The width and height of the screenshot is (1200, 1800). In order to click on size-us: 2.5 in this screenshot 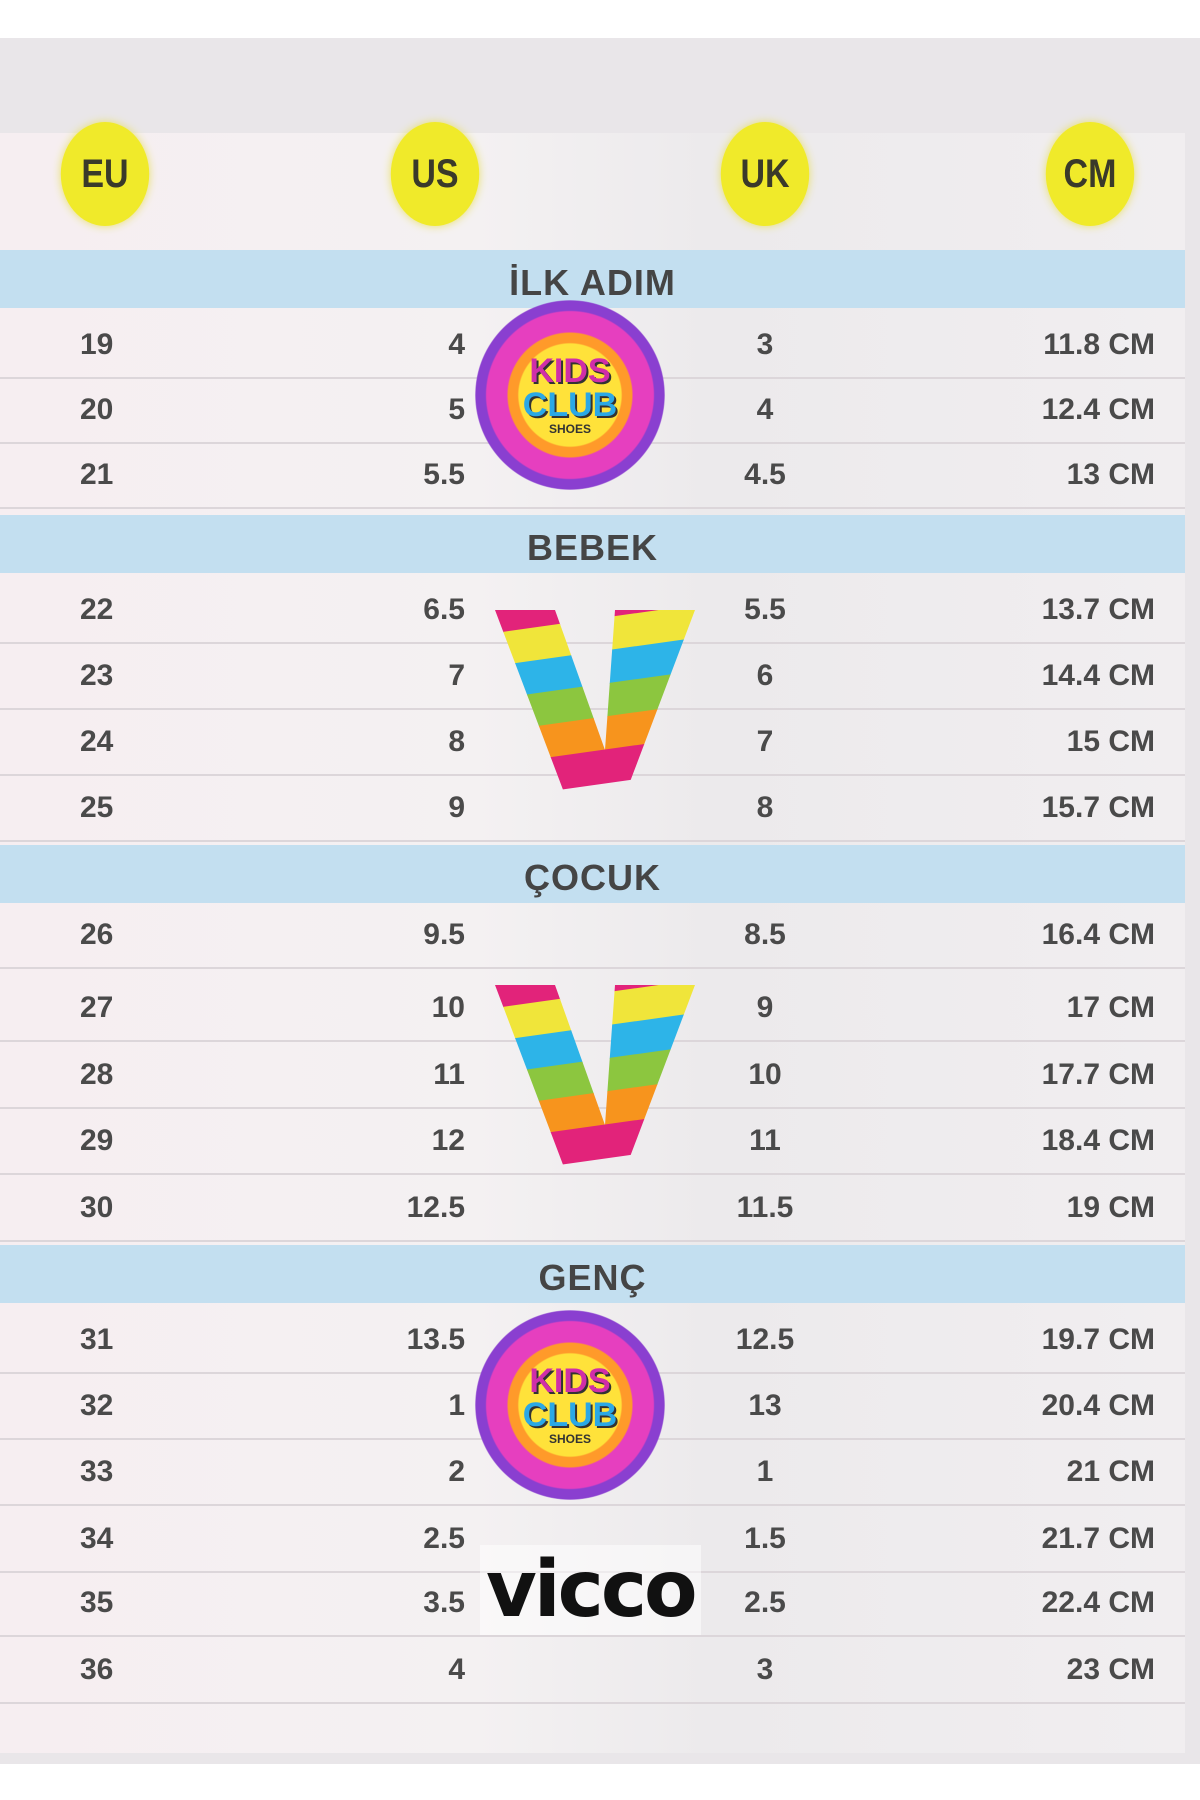, I will do `click(444, 1538)`.